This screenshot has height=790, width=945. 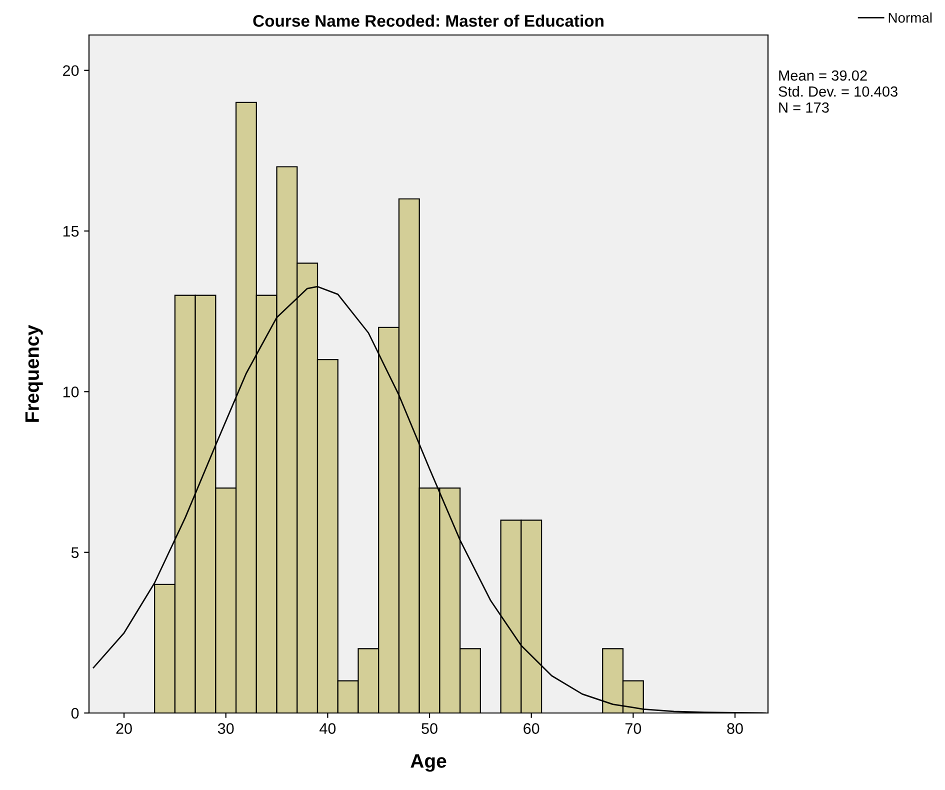 I want to click on text: Mean = 39.02, so click(x=823, y=75).